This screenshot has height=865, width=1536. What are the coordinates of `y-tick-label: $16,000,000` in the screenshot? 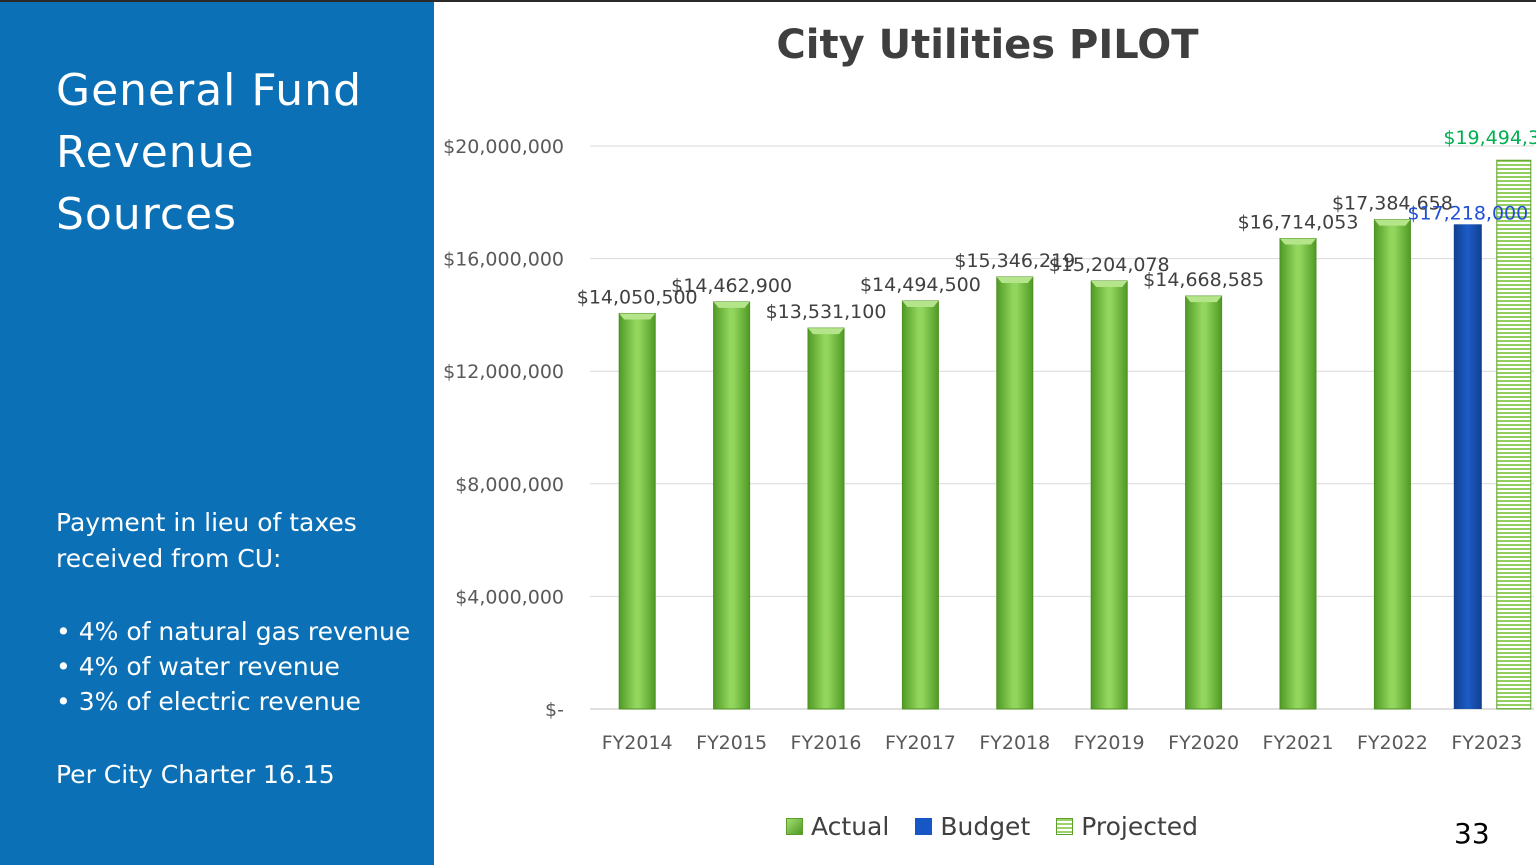 It's located at (503, 260).